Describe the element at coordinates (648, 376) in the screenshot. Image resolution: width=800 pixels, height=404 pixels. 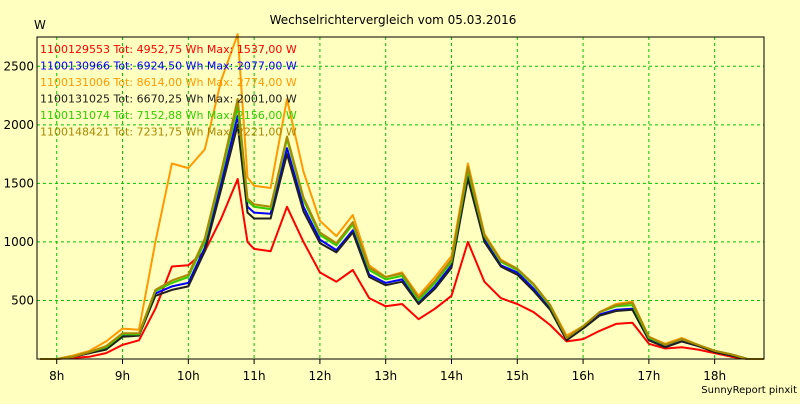
I see `x-tick-label: 17h` at that location.